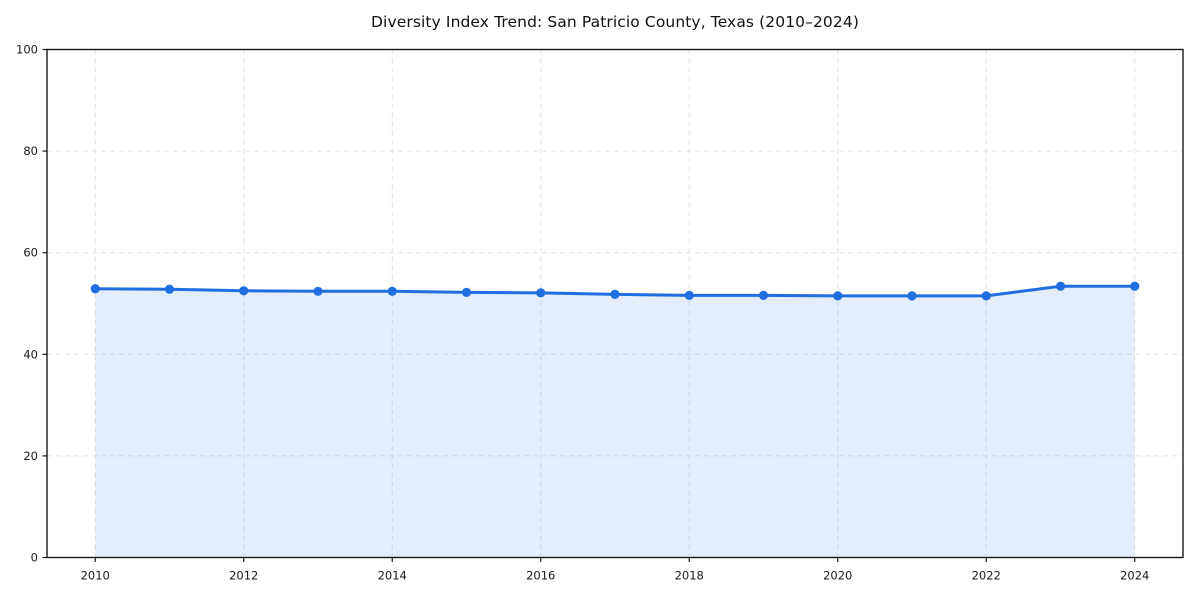 The image size is (1200, 600). I want to click on x-tick-label: 2012, so click(243, 576).